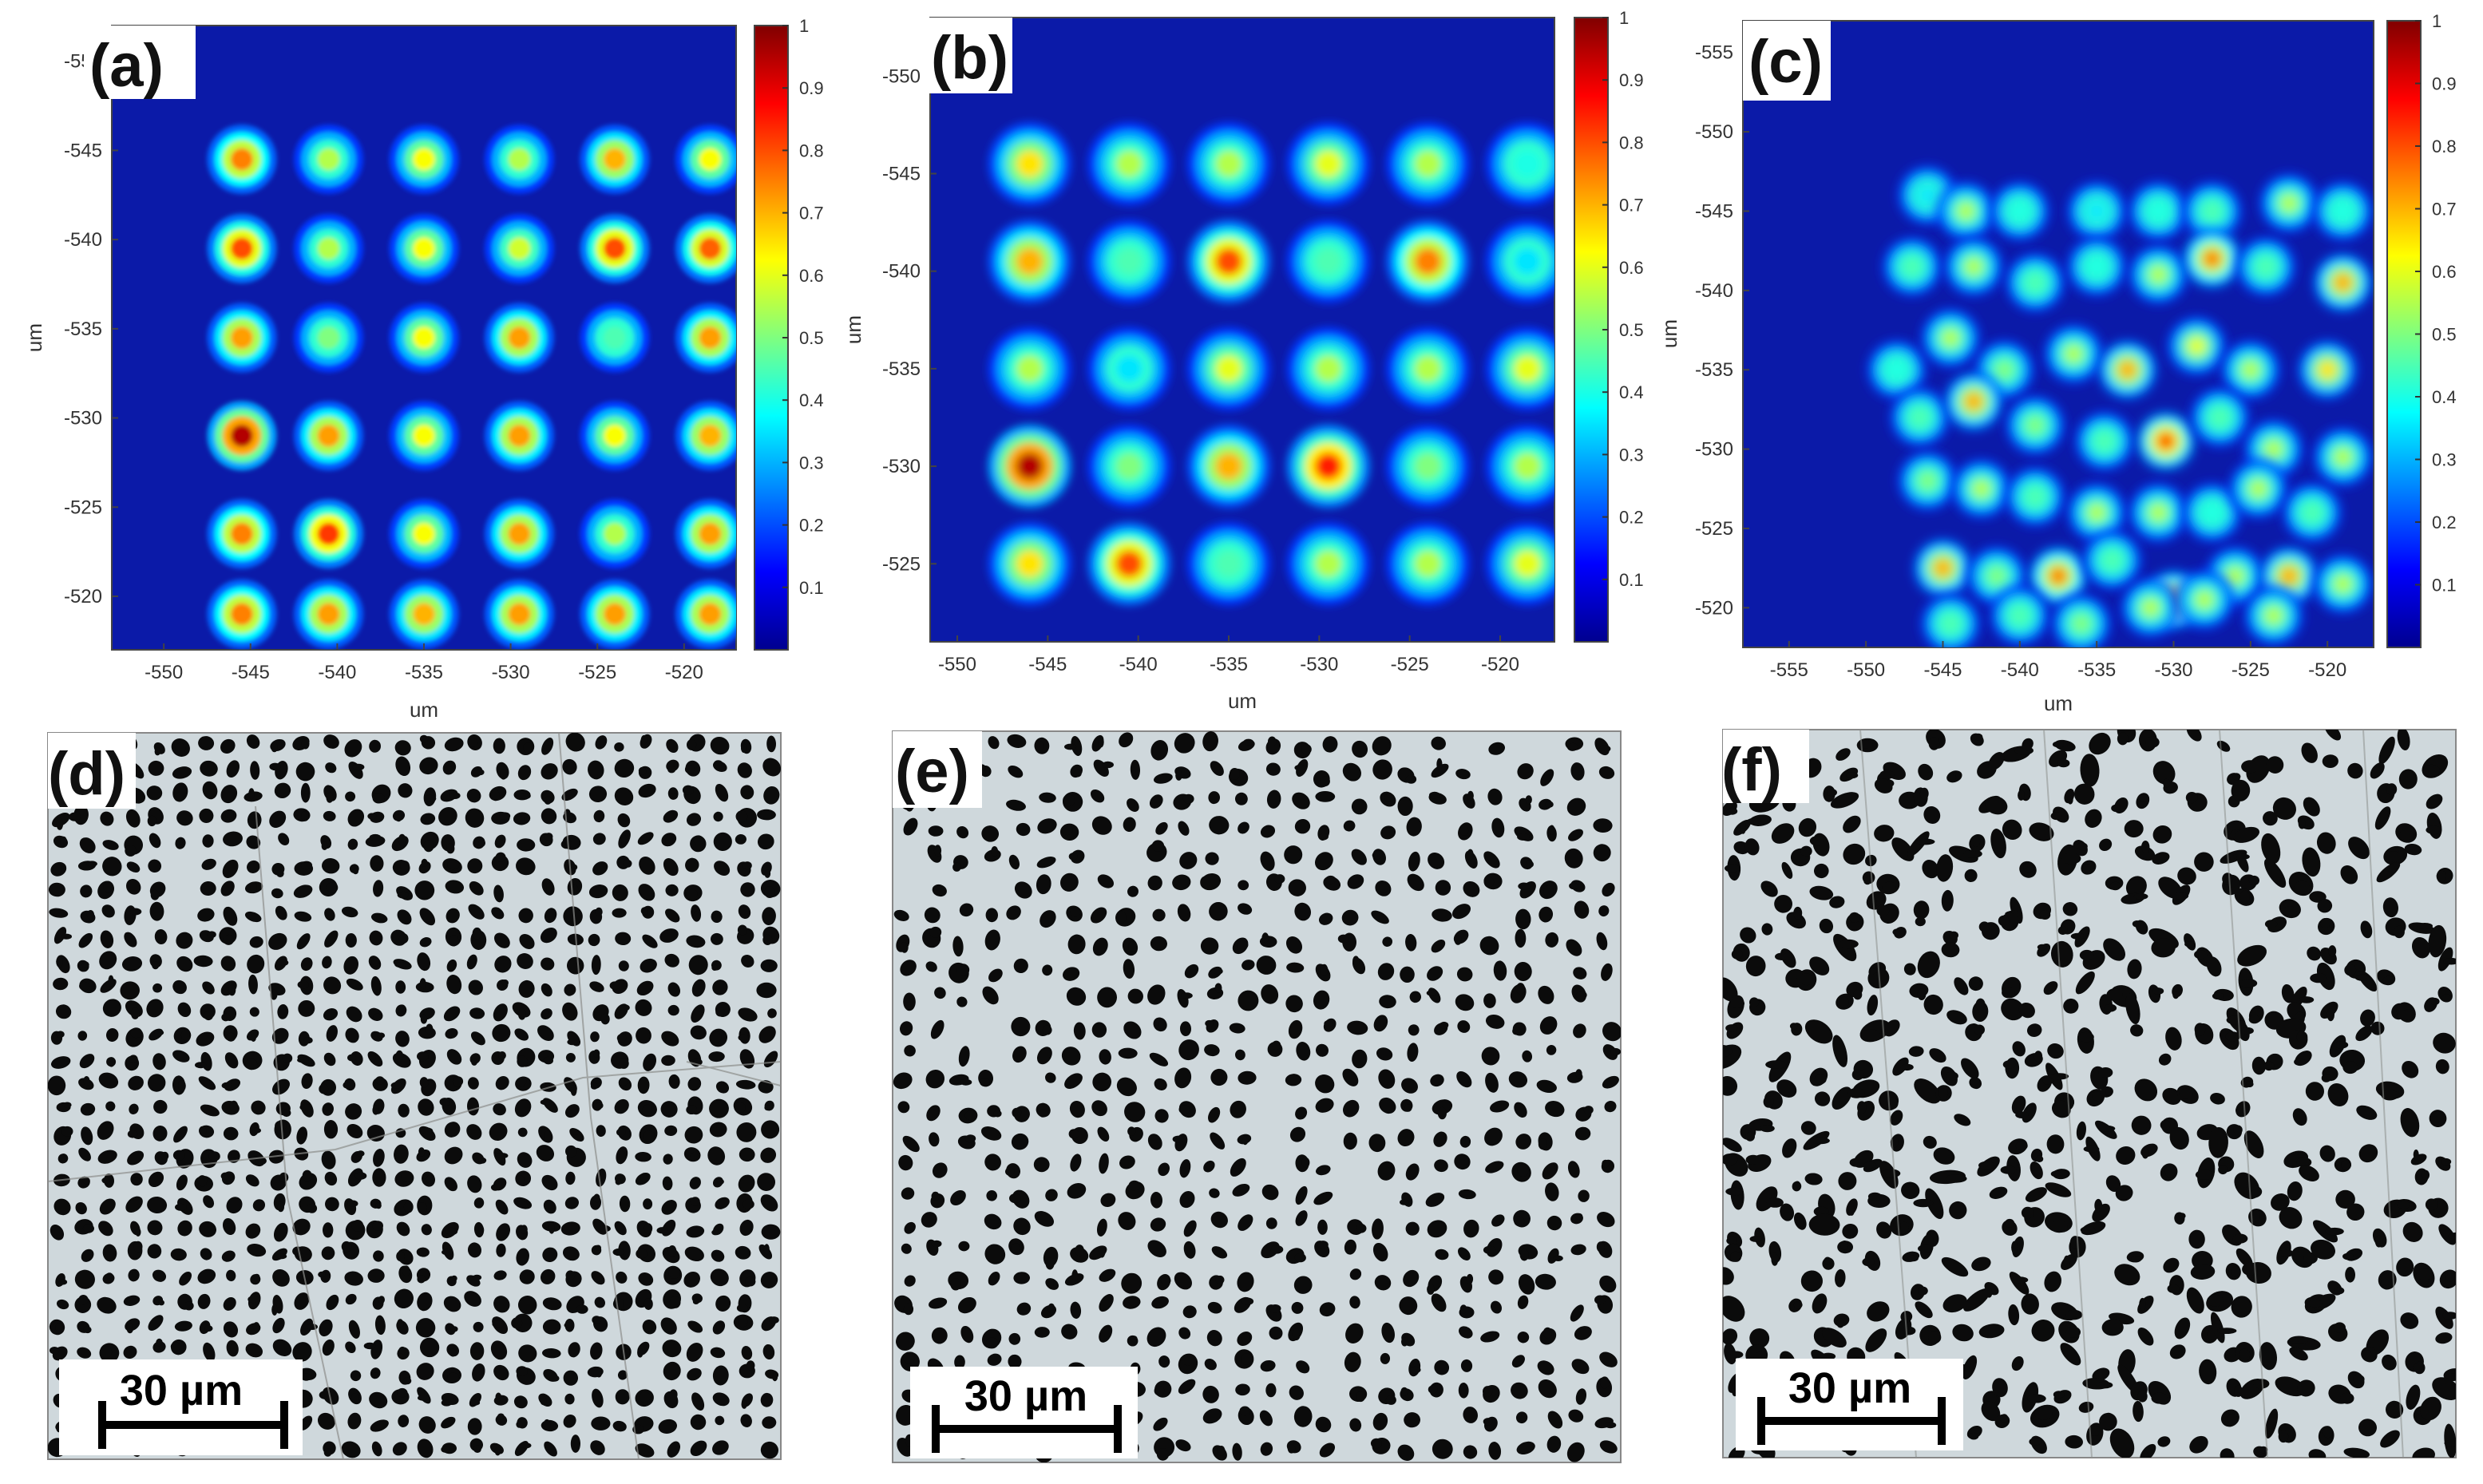 The height and width of the screenshot is (1484, 2483). What do you see at coordinates (83, 150) in the screenshot?
I see `y-tick-label: -545` at bounding box center [83, 150].